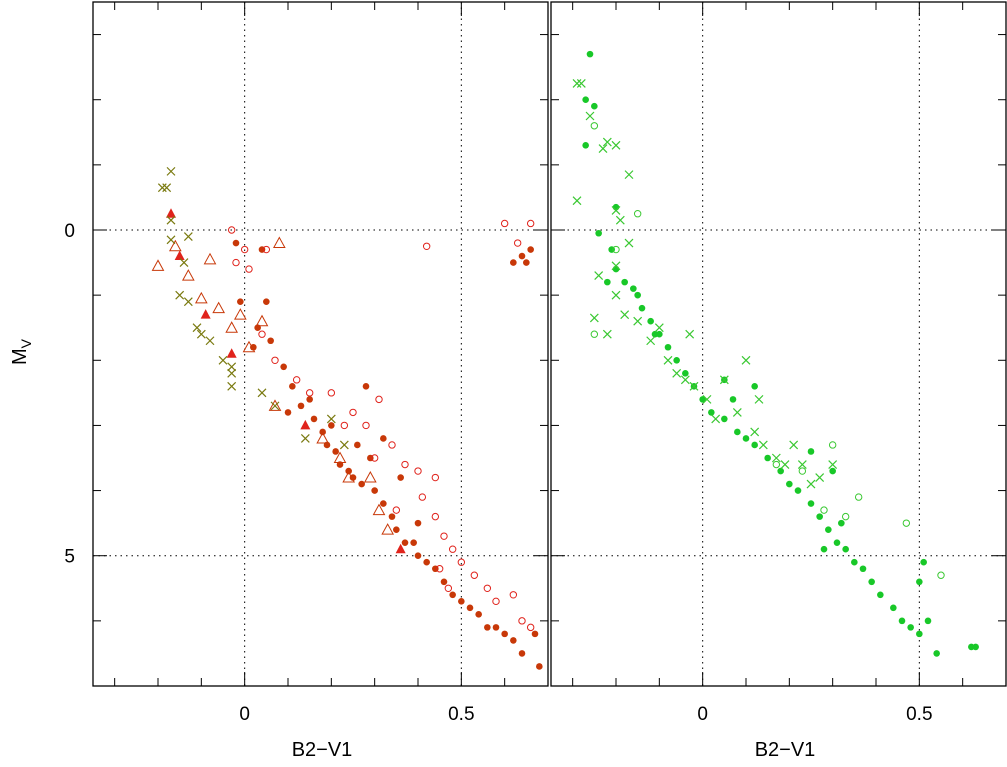 The height and width of the screenshot is (767, 1007). I want to click on right-x-tick-label-1: 0.5, so click(919, 714).